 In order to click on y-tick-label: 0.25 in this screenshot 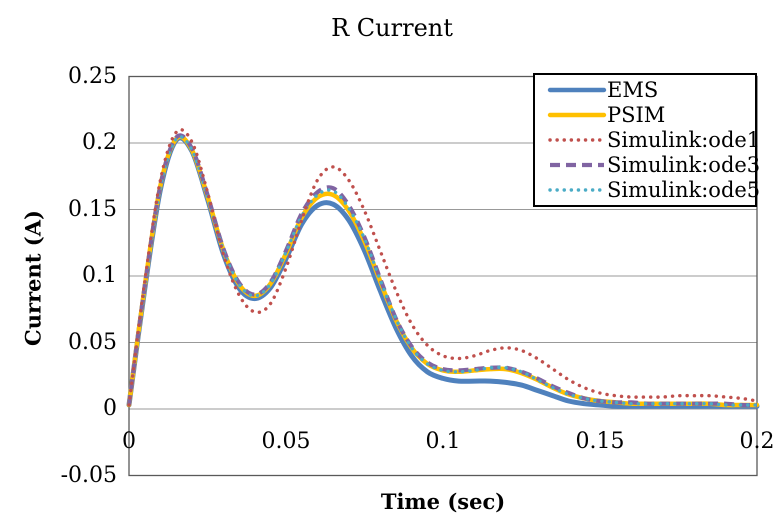, I will do `click(92, 76)`.